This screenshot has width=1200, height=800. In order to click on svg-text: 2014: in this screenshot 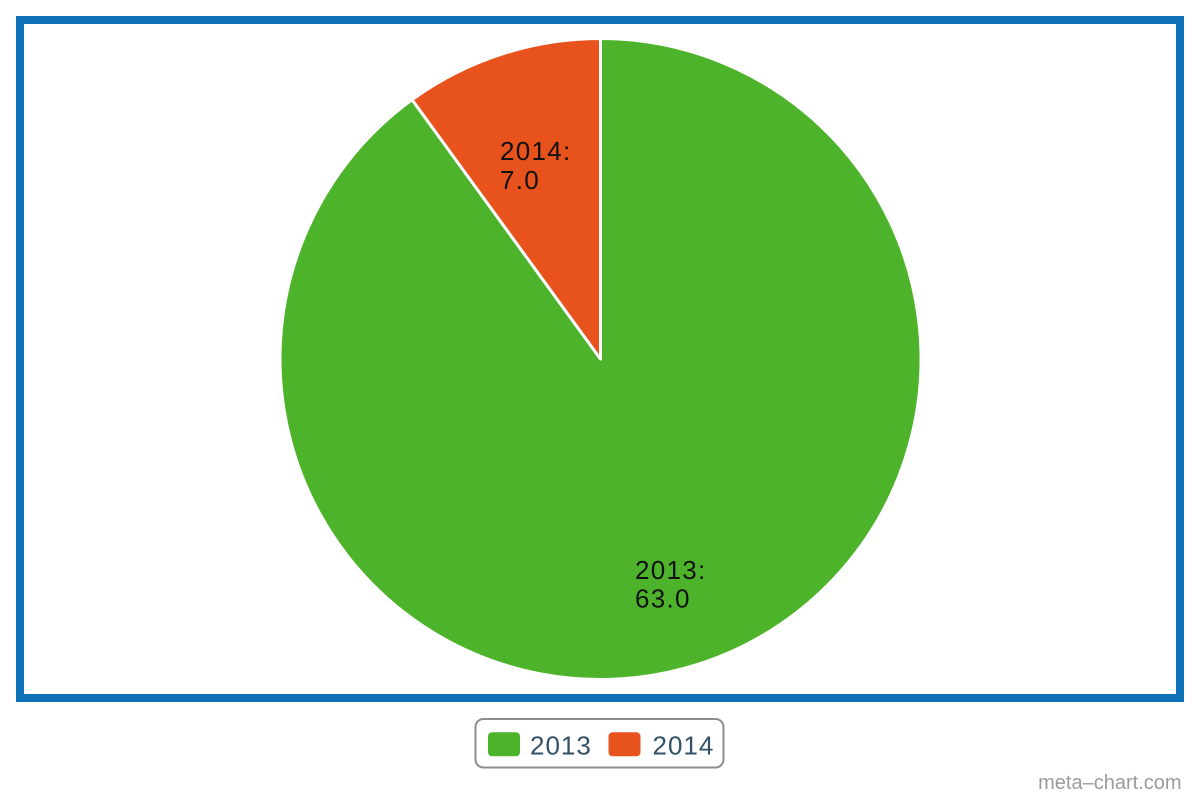, I will do `click(536, 151)`.